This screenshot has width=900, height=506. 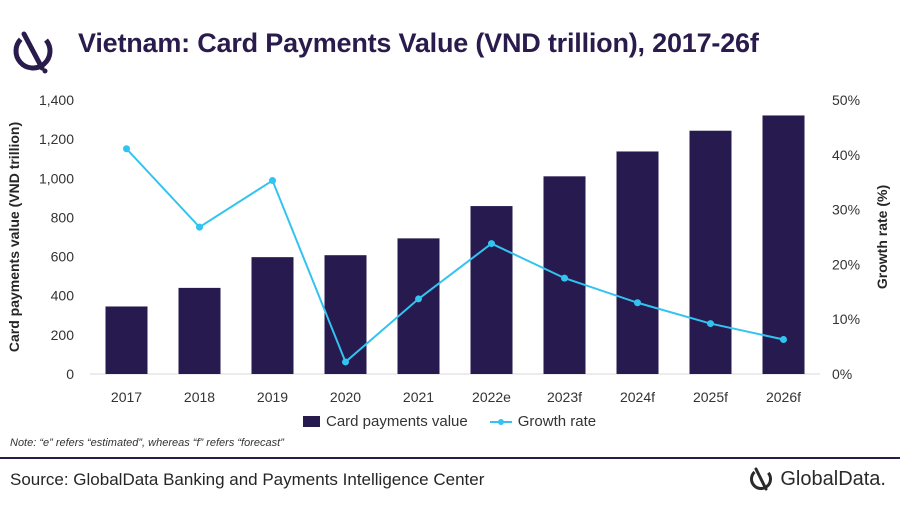 What do you see at coordinates (833, 478) in the screenshot?
I see `brand-name: GlobalData.` at bounding box center [833, 478].